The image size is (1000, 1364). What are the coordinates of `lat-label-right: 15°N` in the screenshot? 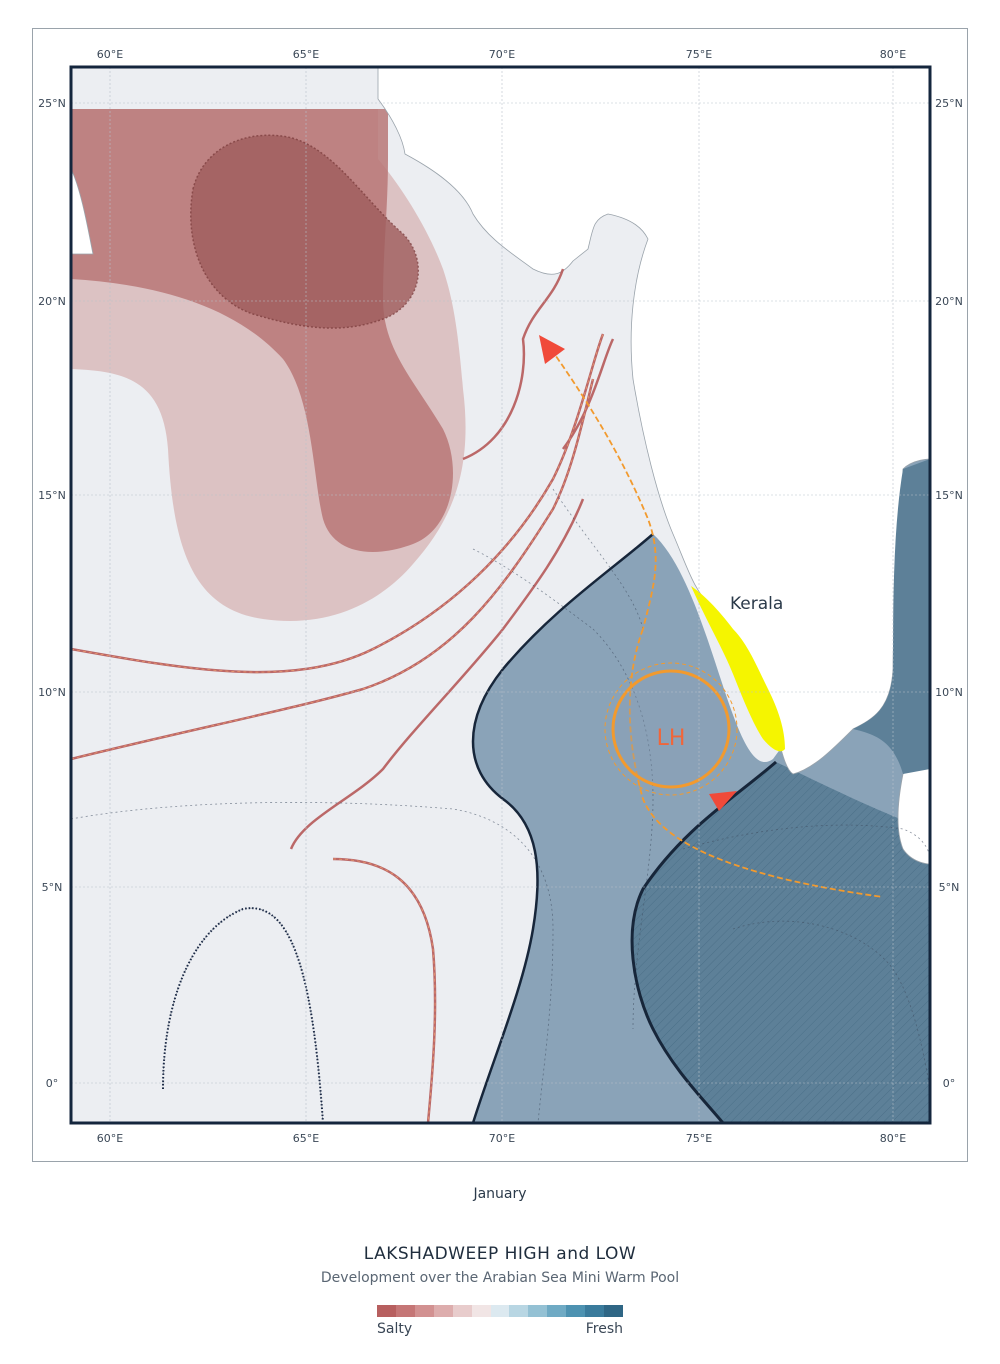 It's located at (949, 495).